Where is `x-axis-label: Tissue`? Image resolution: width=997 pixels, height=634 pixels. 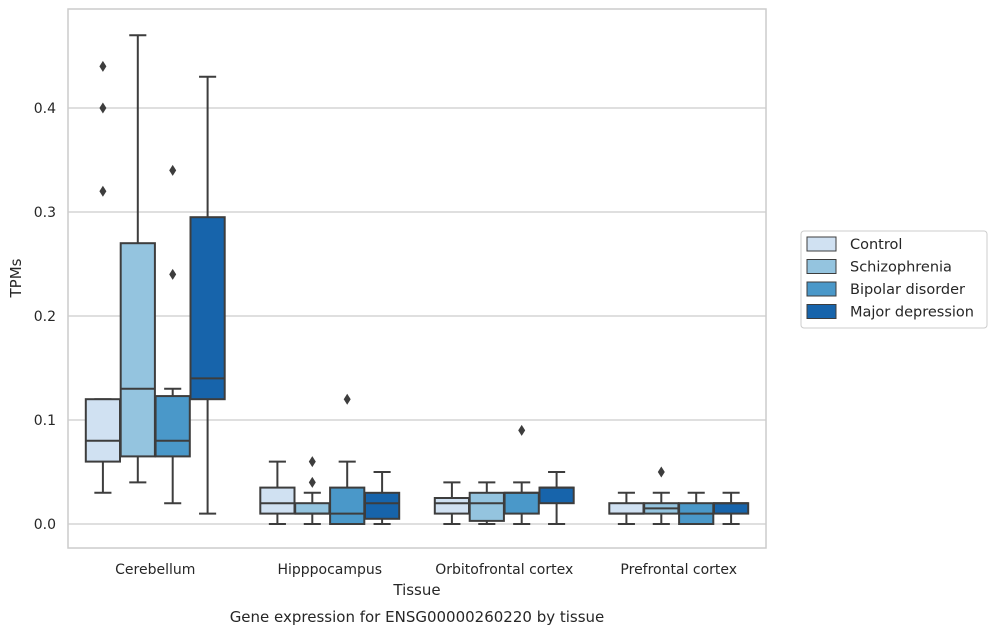
x-axis-label: Tissue is located at coordinates (416, 590).